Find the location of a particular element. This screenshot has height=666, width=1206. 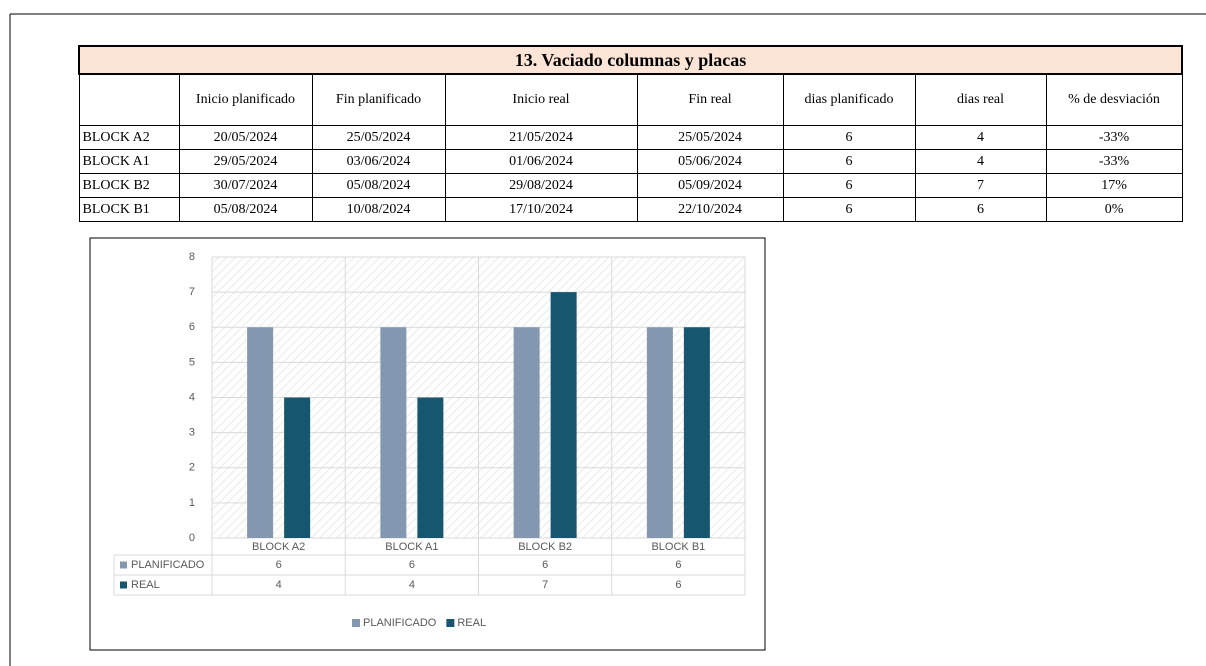

data-cell: BLOCK B1 is located at coordinates (129, 209).